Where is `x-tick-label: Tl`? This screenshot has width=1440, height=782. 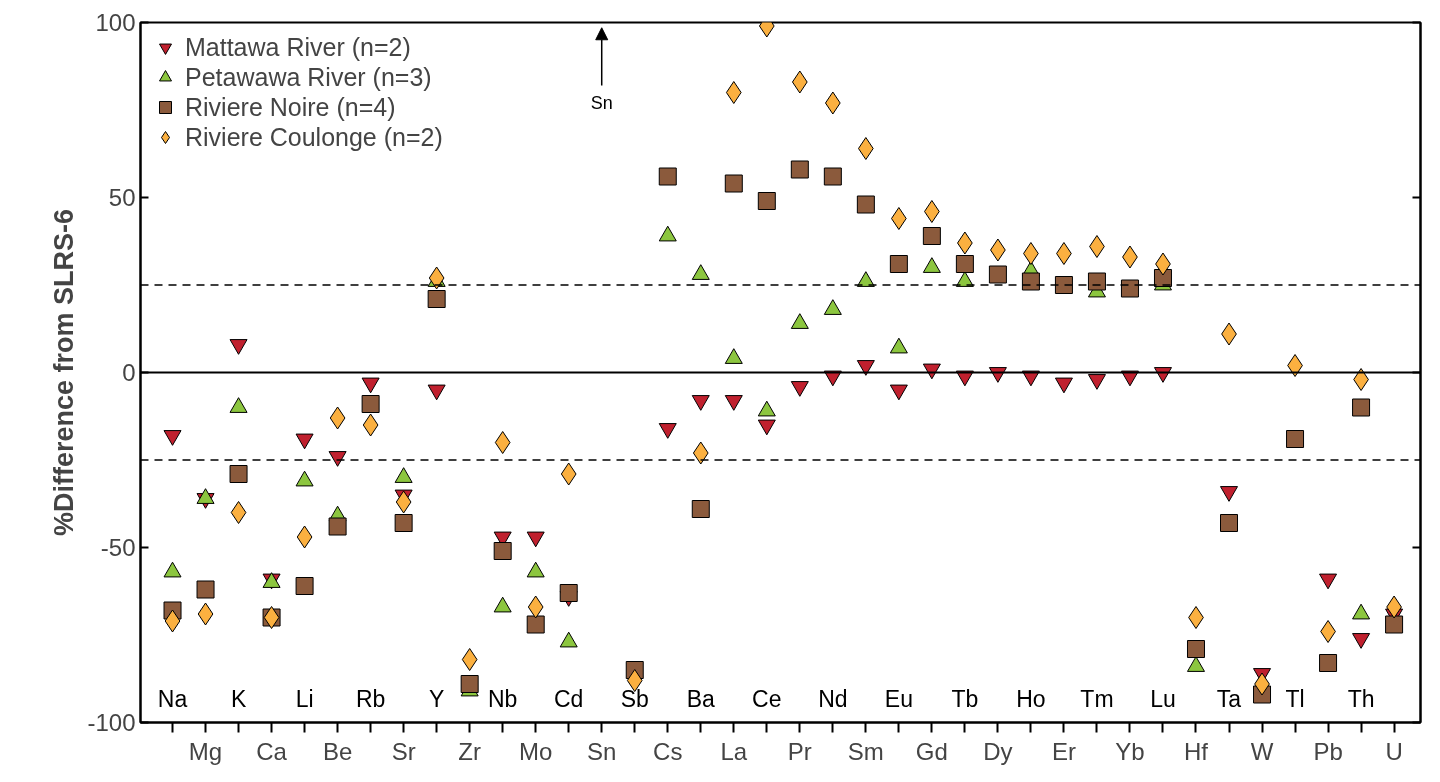
x-tick-label: Tl is located at coordinates (1295, 699).